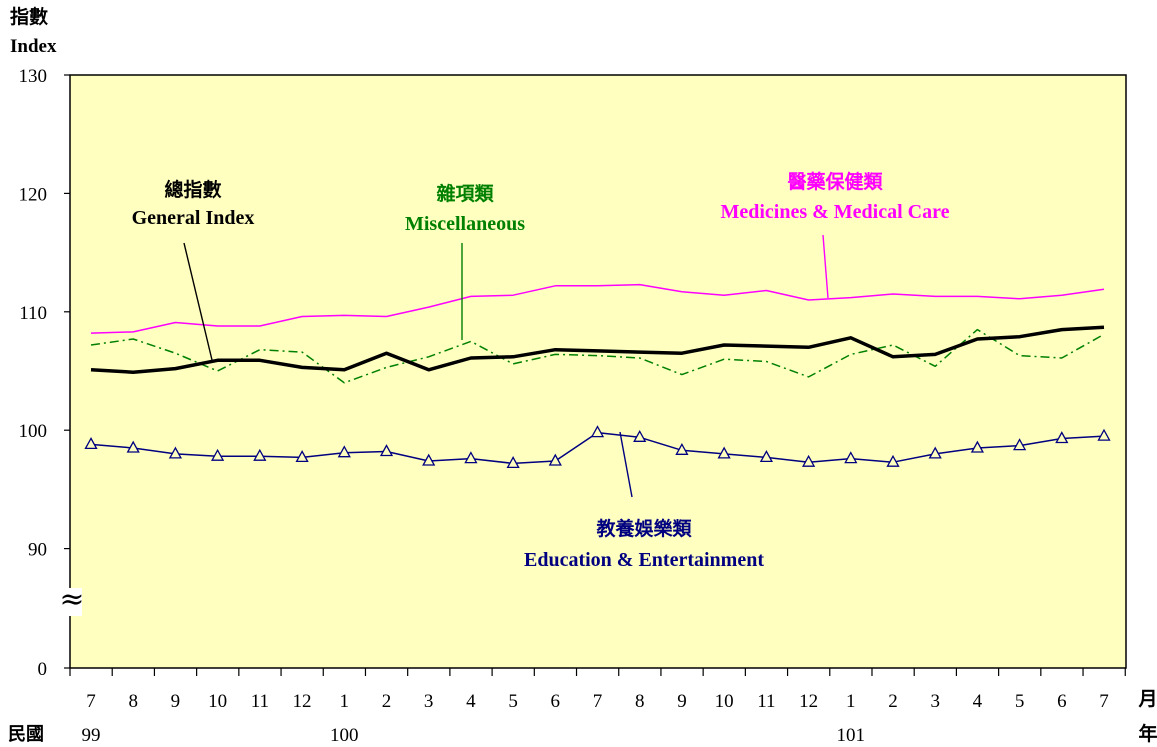 Image resolution: width=1157 pixels, height=747 pixels. Describe the element at coordinates (29, 17) in the screenshot. I see `y-axis-title-zh: 指數` at that location.